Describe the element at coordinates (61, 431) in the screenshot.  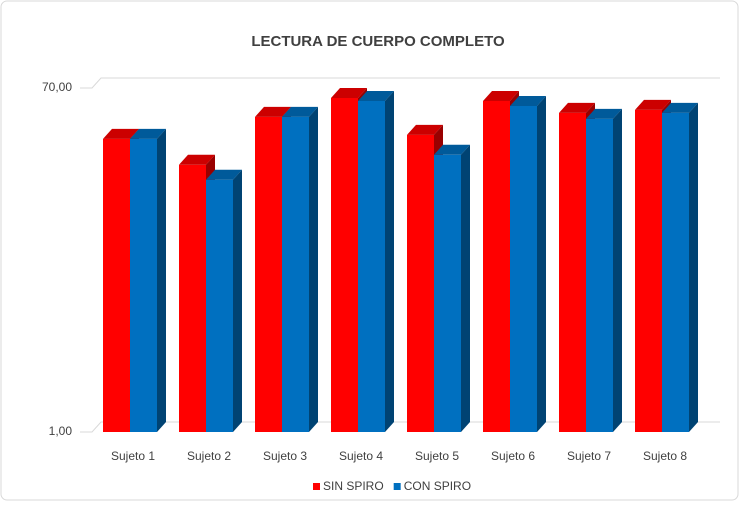
I see `y-tick-label: 1,00` at that location.